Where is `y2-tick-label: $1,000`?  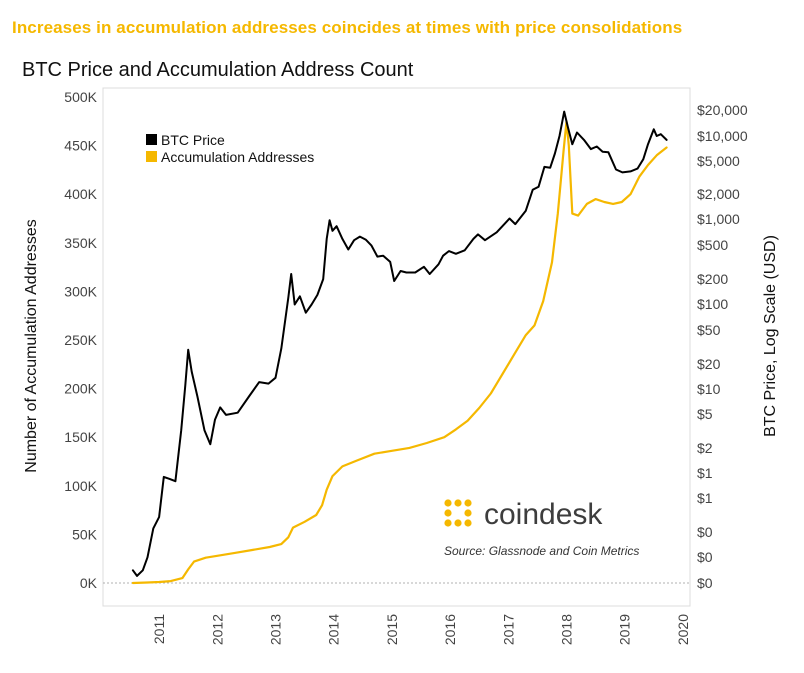 y2-tick-label: $1,000 is located at coordinates (718, 219).